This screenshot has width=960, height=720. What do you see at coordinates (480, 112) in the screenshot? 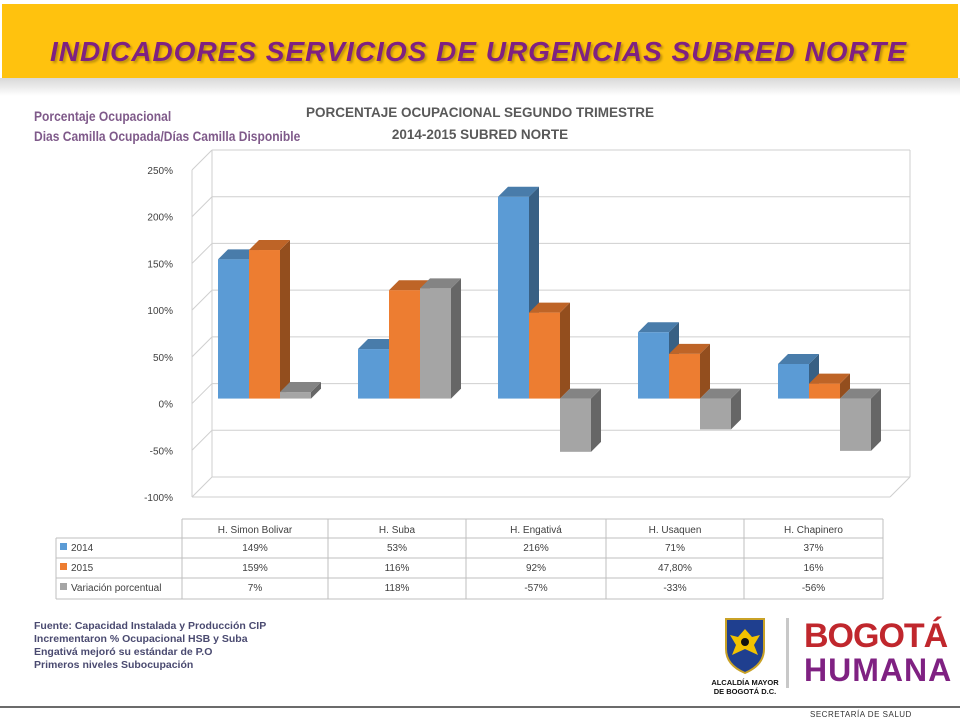
I see `chart-title-line1: PORCENTAJE OCUPACIONAL SEGUNDO TRIMESTRE` at bounding box center [480, 112].